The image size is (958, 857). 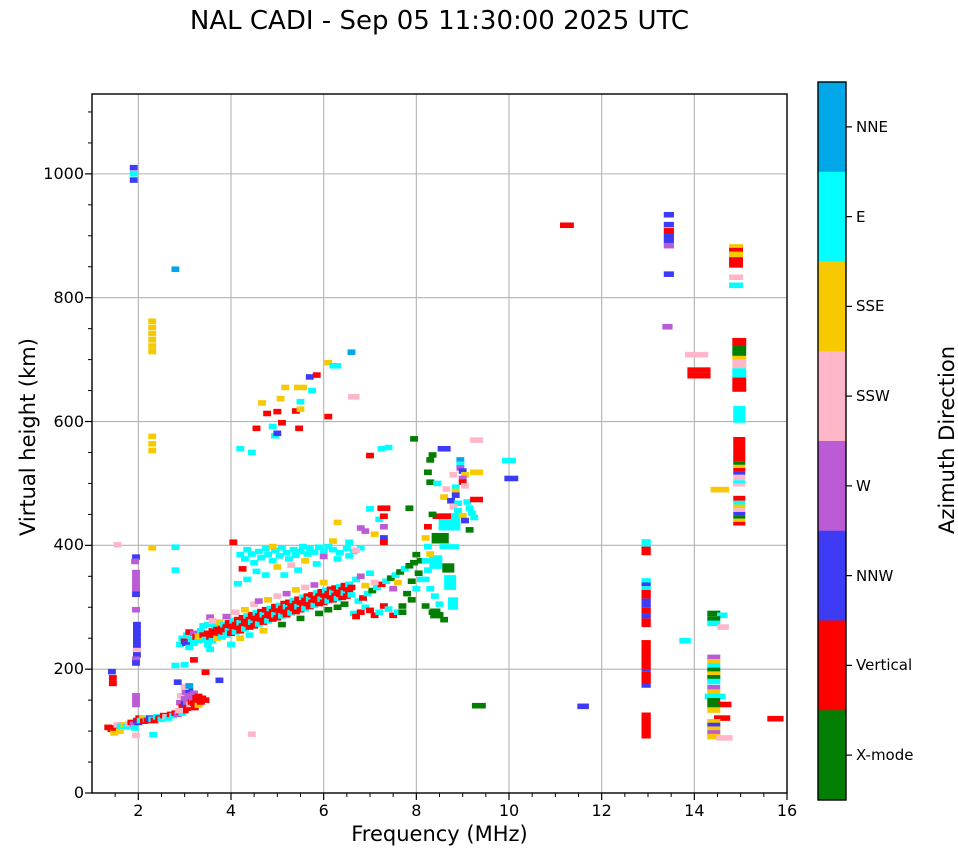 I want to click on colorbar-entry-label: NNE, so click(x=872, y=126).